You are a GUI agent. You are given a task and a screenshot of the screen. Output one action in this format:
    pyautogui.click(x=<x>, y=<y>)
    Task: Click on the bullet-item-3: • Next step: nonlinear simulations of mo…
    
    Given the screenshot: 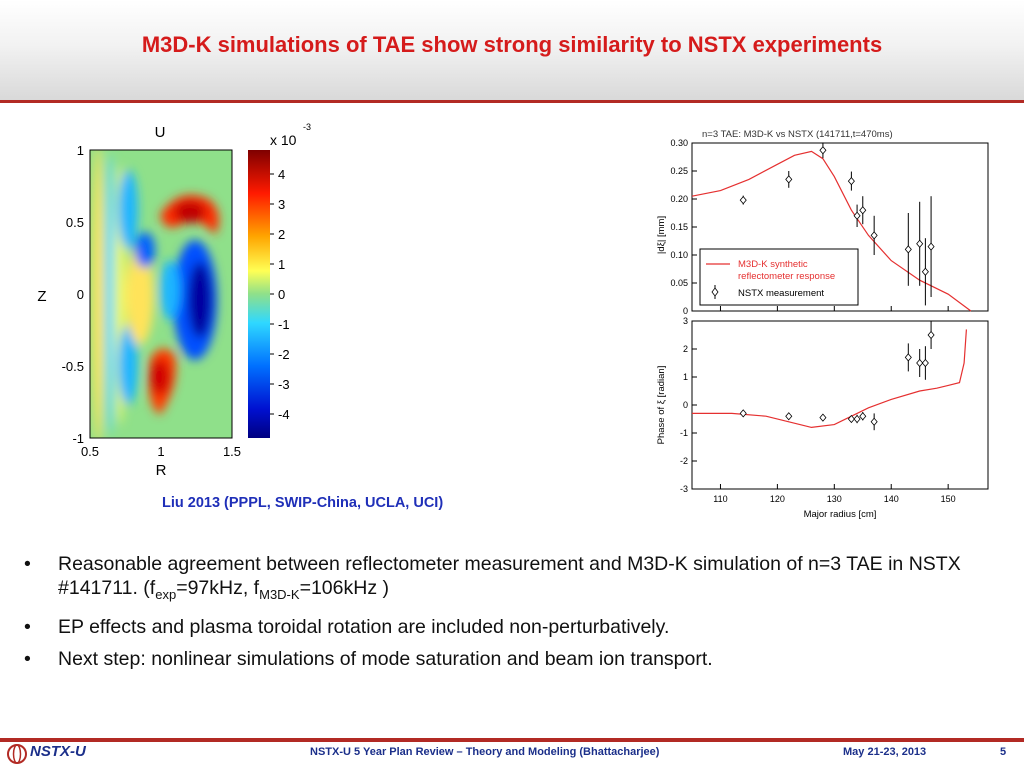 What is the action you would take?
    pyautogui.click(x=519, y=659)
    